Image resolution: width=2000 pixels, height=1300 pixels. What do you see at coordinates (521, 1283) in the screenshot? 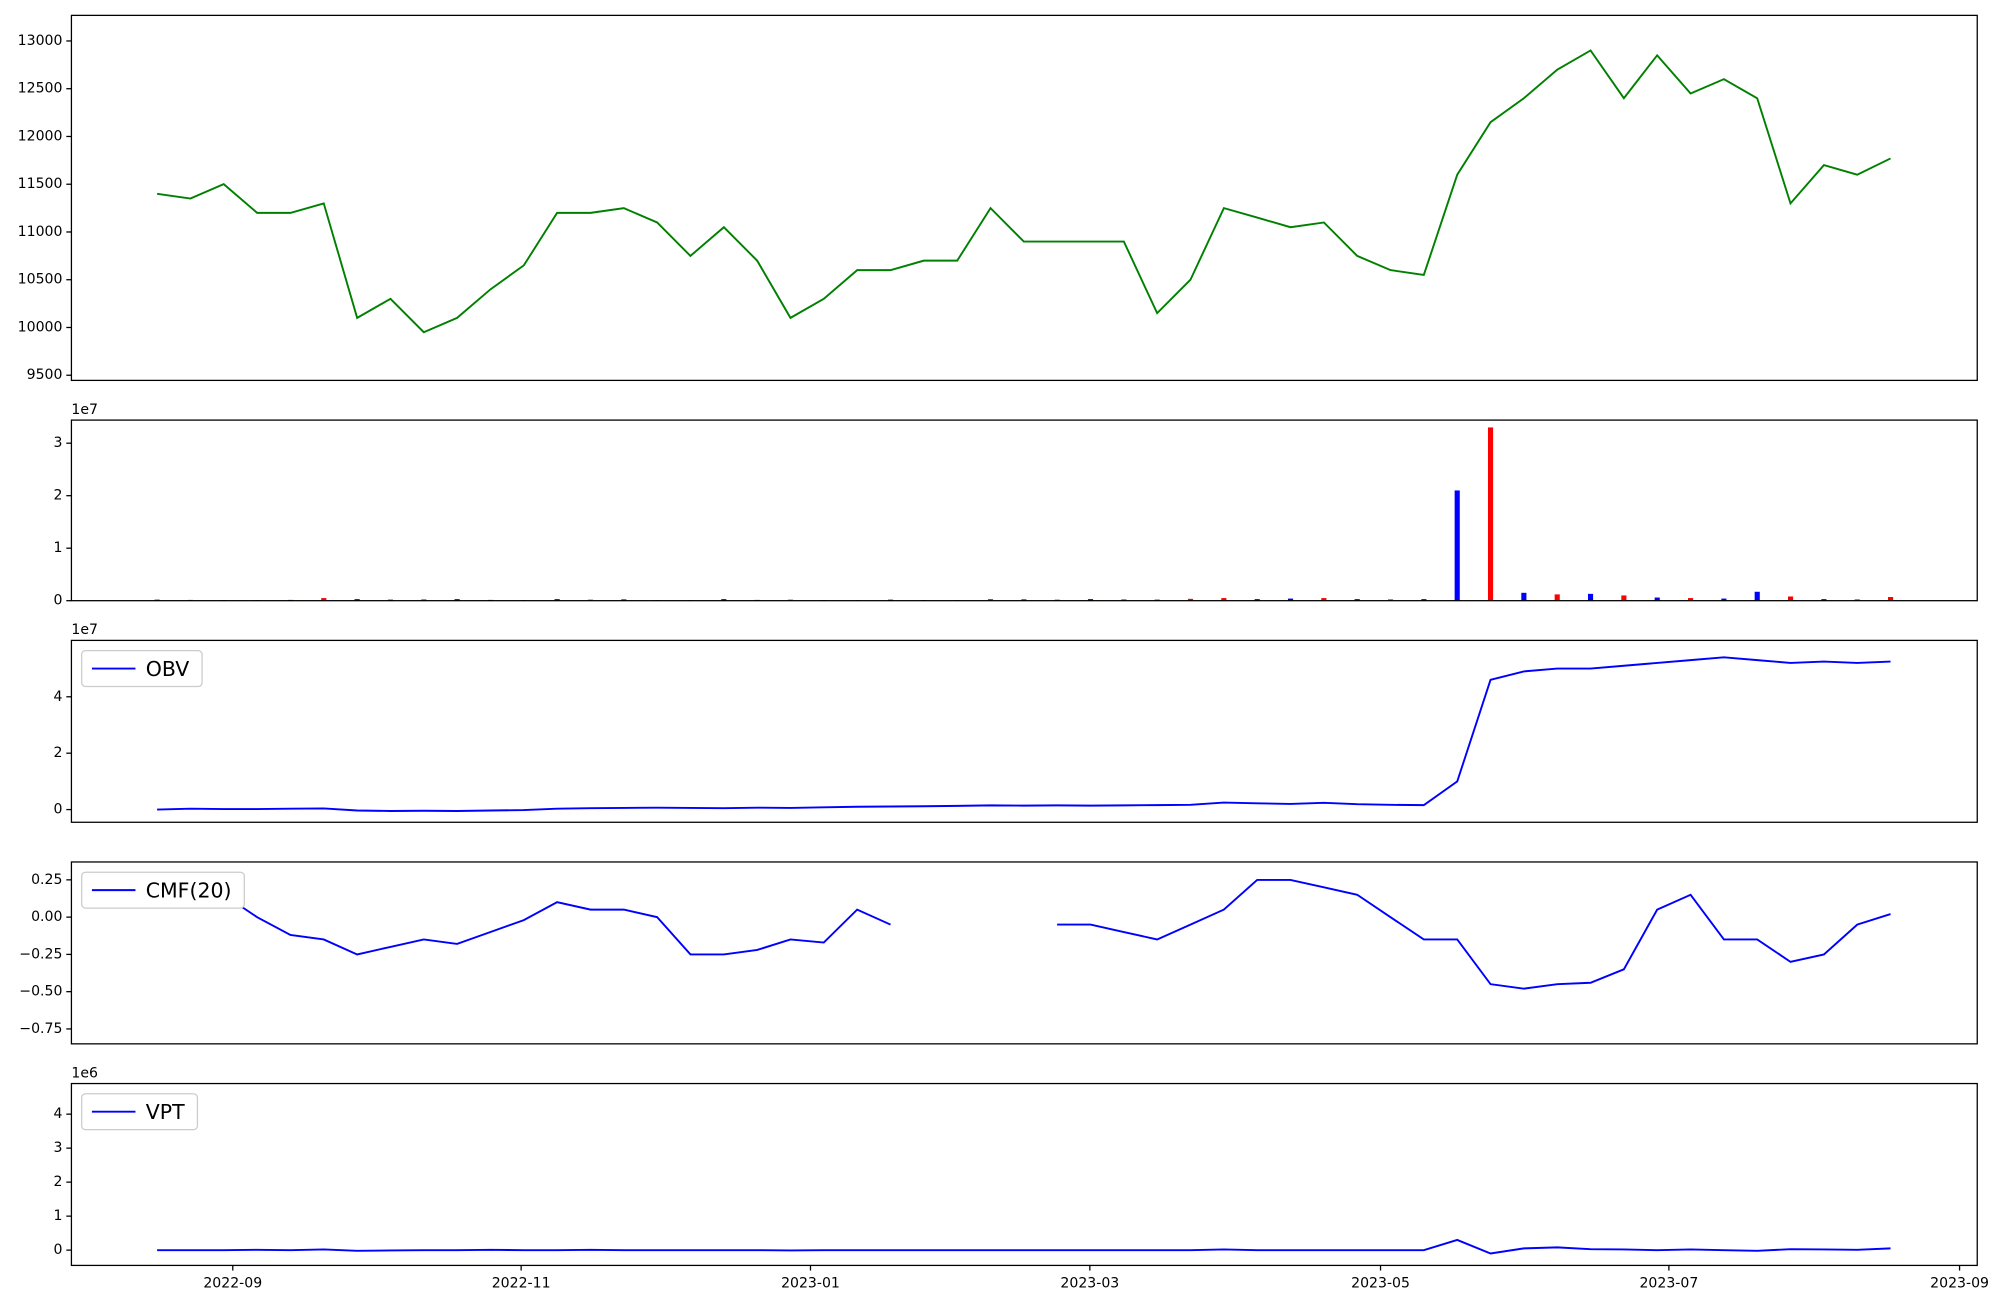
I see `x-tick-label: 2022-11` at bounding box center [521, 1283].